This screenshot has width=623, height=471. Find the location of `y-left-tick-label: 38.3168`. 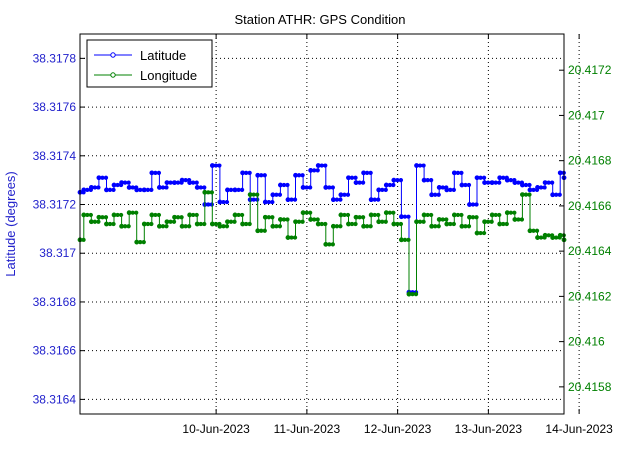

y-left-tick-label: 38.3168 is located at coordinates (55, 302).